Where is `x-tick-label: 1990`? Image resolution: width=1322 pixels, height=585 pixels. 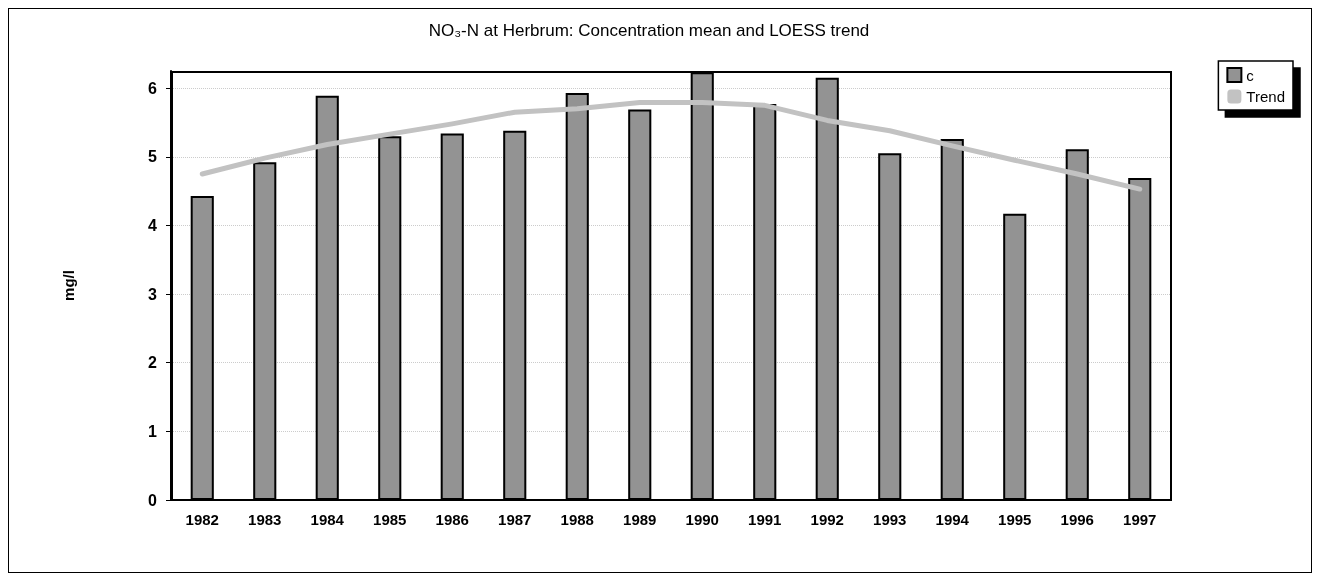 x-tick-label: 1990 is located at coordinates (702, 519).